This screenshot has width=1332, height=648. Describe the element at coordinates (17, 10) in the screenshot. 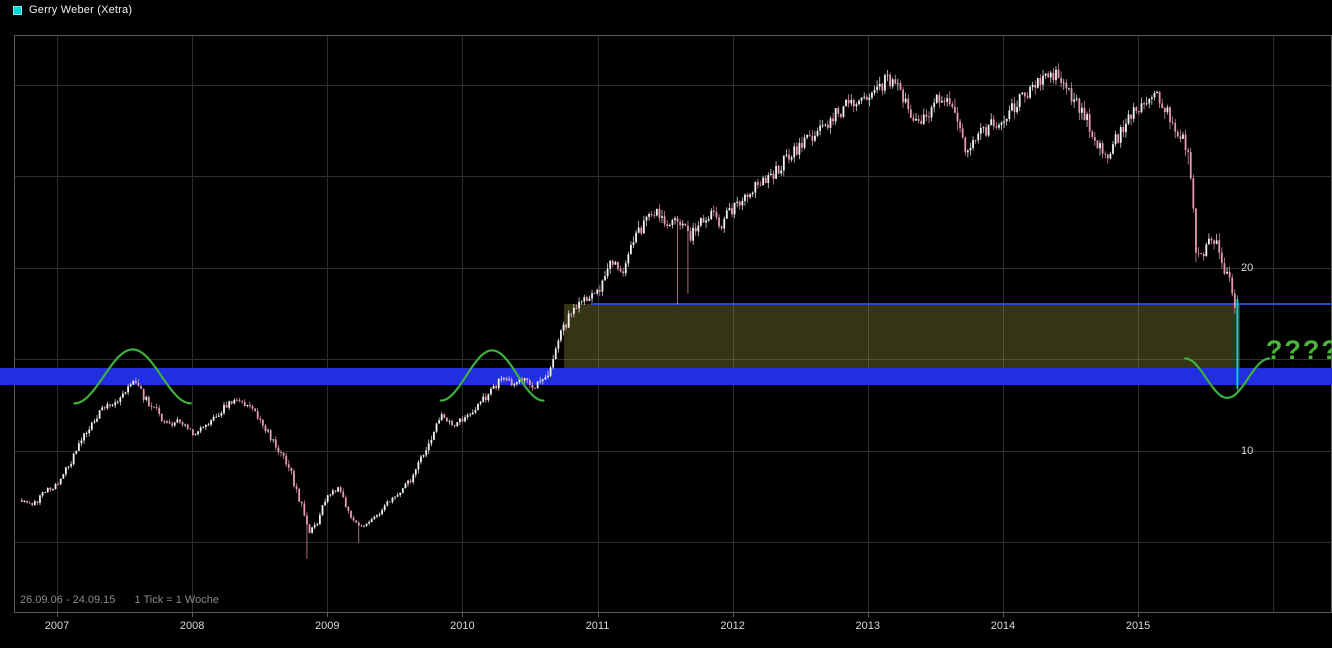

I see `series-color-marker` at that location.